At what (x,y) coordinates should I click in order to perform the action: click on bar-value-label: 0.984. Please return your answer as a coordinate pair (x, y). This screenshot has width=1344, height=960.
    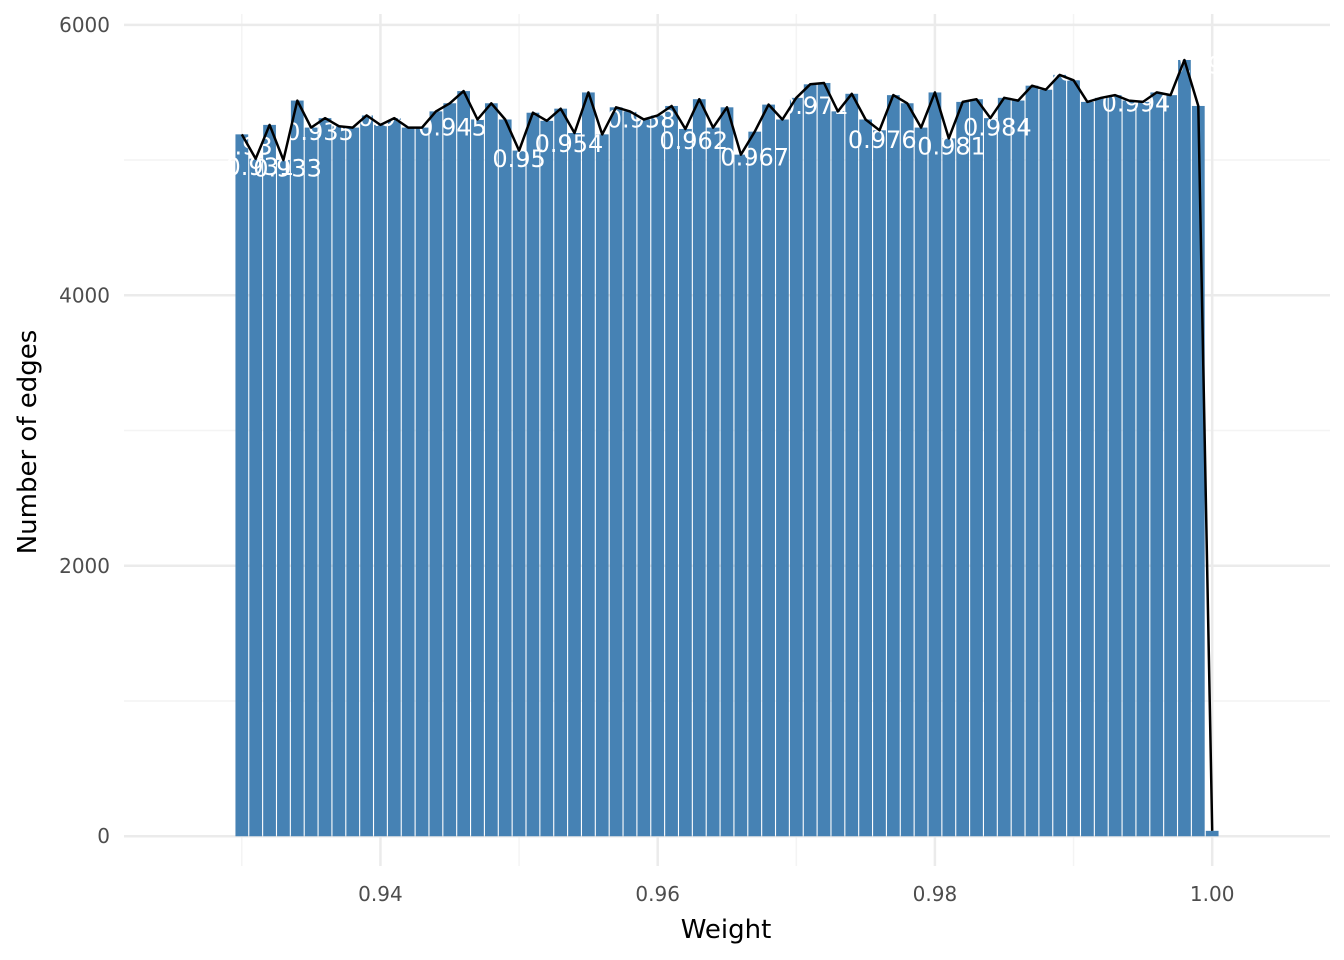
    Looking at the image, I should click on (997, 128).